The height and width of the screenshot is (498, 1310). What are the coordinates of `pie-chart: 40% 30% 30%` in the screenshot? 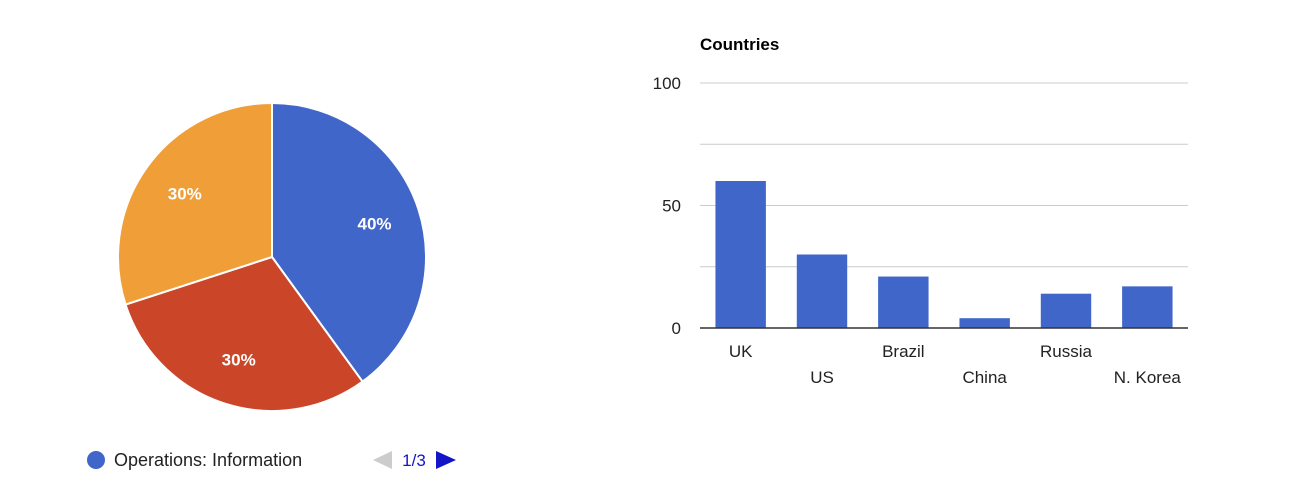 It's located at (272, 256).